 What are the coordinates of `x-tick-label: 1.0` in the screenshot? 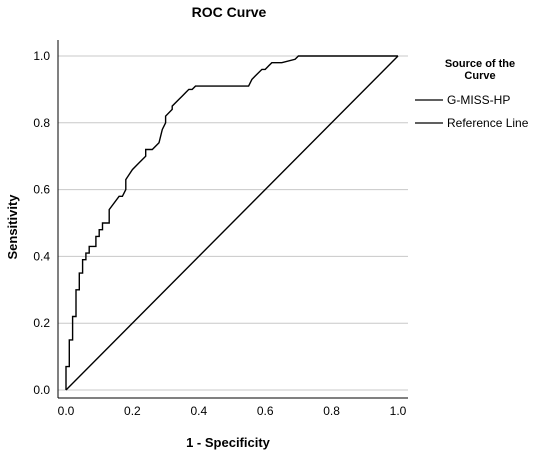 It's located at (398, 411).